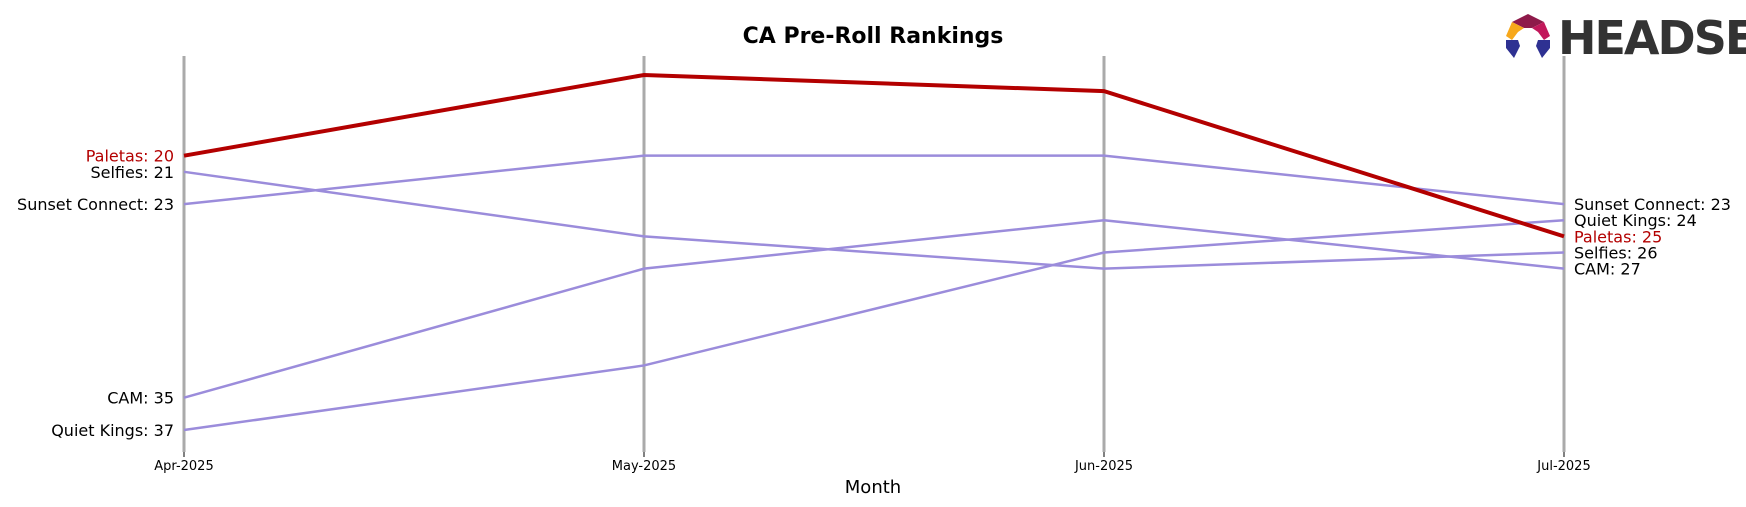 The image size is (1746, 507). What do you see at coordinates (1563, 466) in the screenshot?
I see `x-tick-label: Jul-2025` at bounding box center [1563, 466].